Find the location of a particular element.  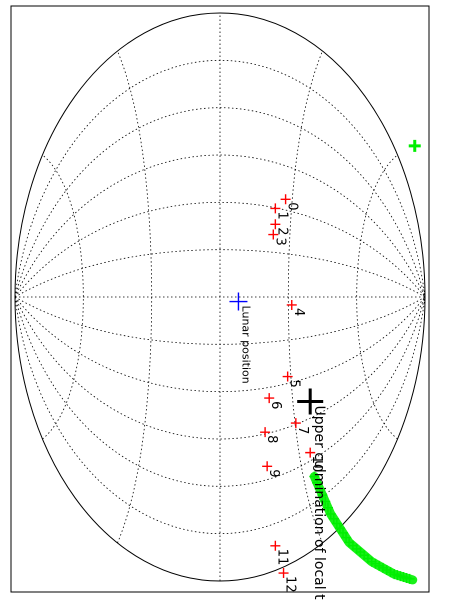

point-8: 8 is located at coordinates (269, 435).